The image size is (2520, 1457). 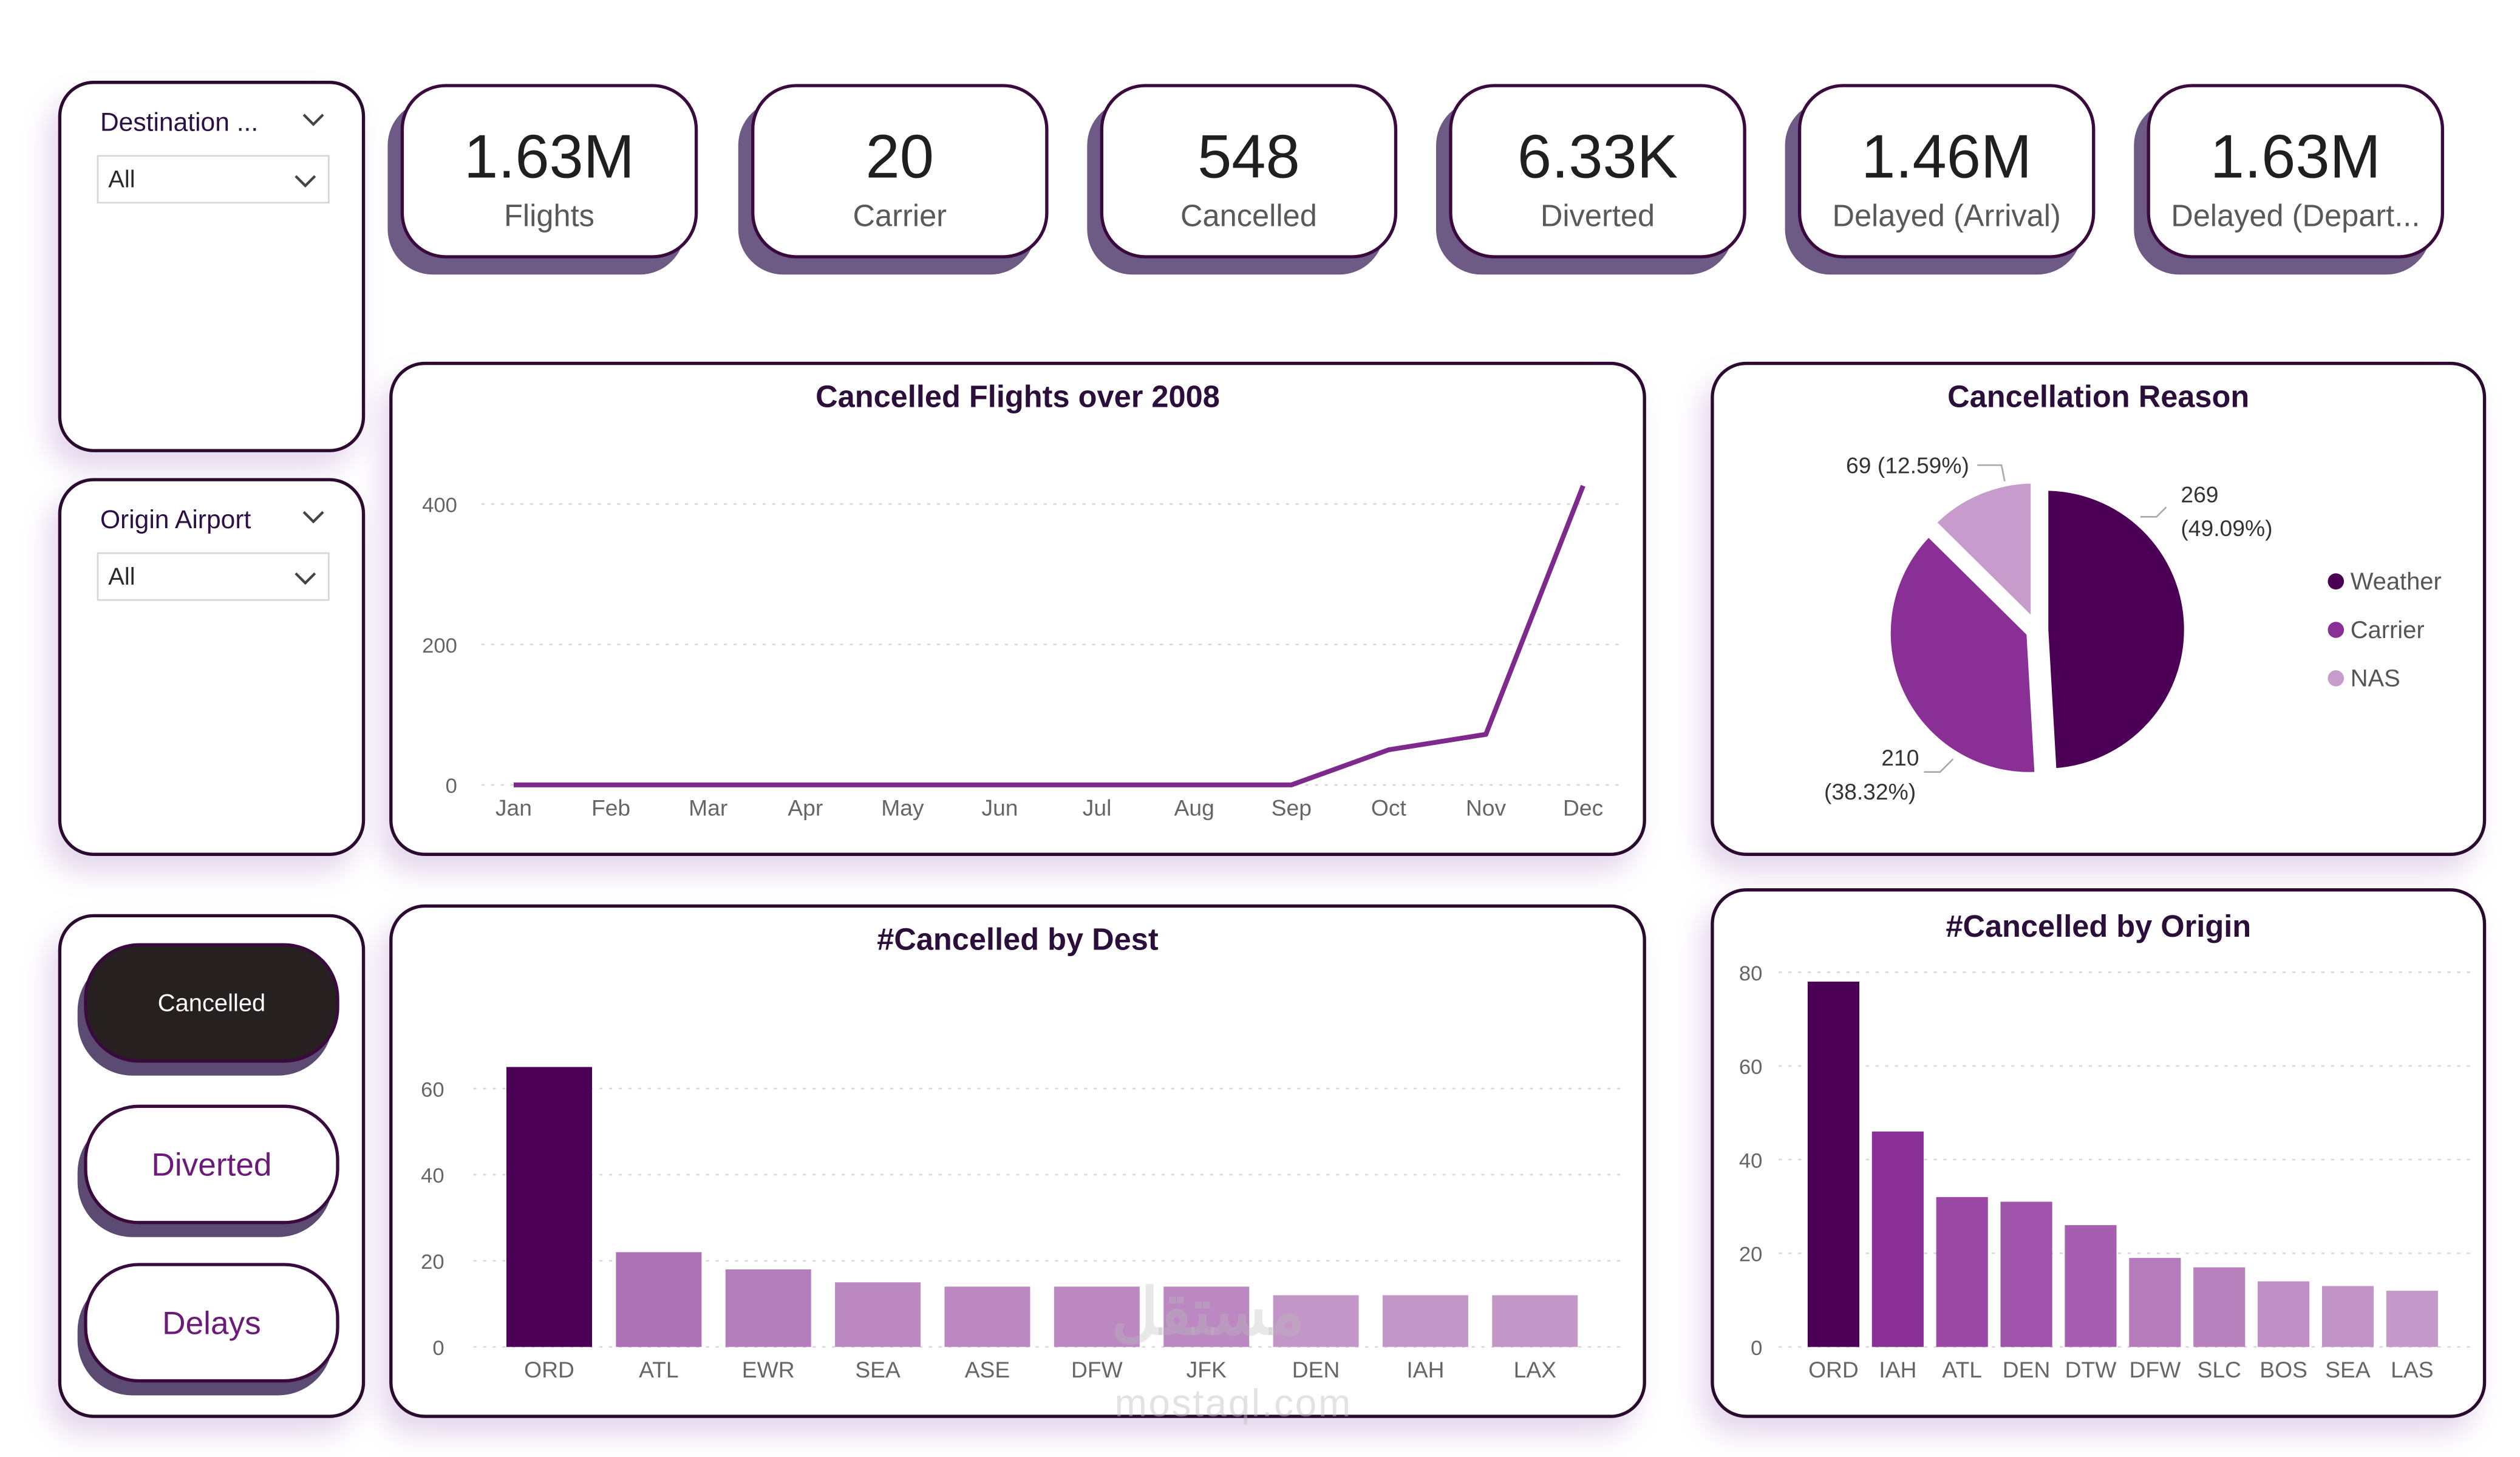 I want to click on pie-slice-carrier, so click(x=1963, y=653).